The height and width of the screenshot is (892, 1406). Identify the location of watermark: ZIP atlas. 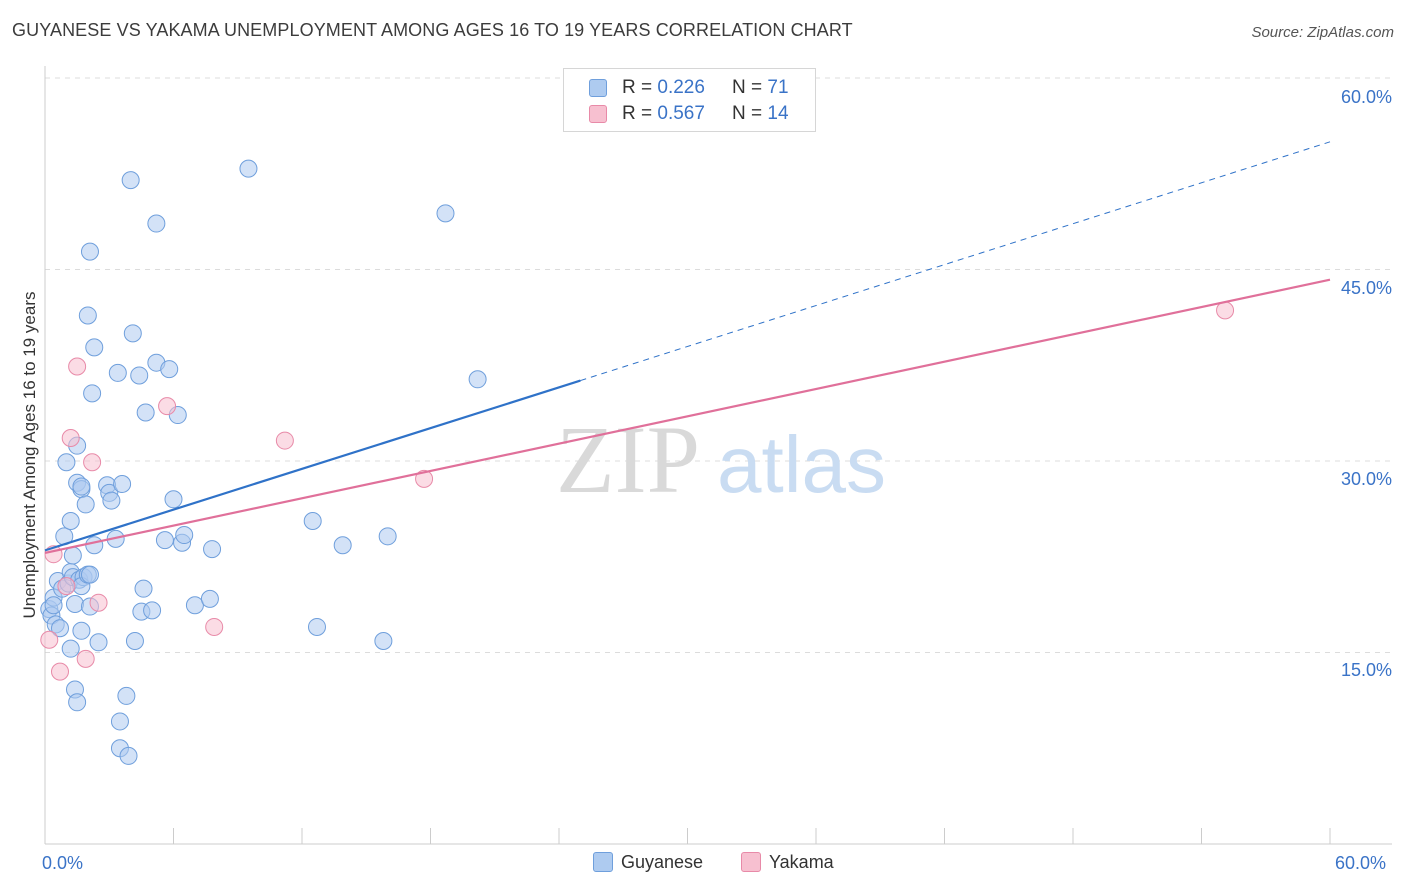
(721, 459).